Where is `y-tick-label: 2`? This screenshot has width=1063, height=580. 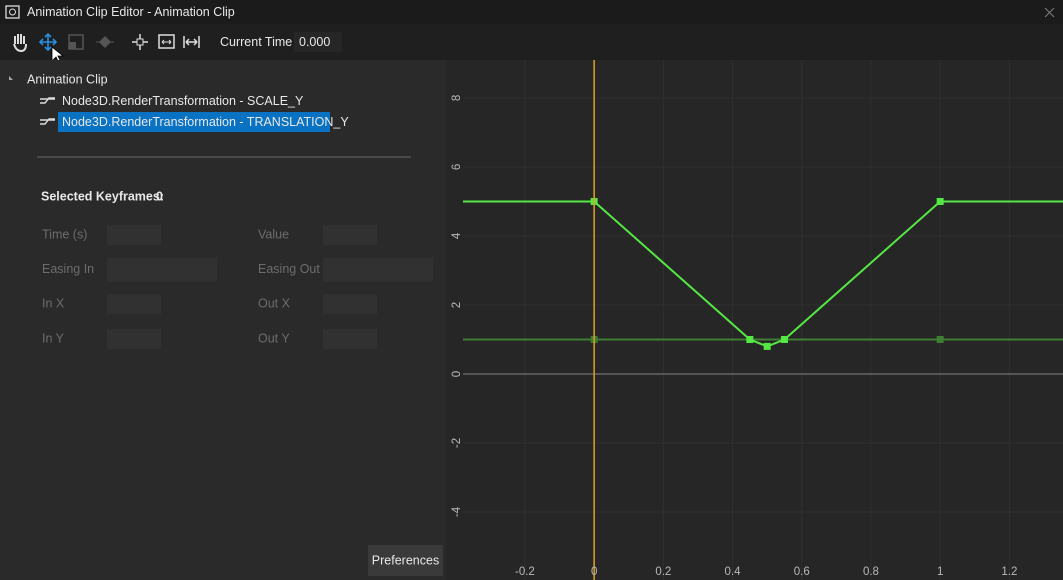
y-tick-label: 2 is located at coordinates (457, 305).